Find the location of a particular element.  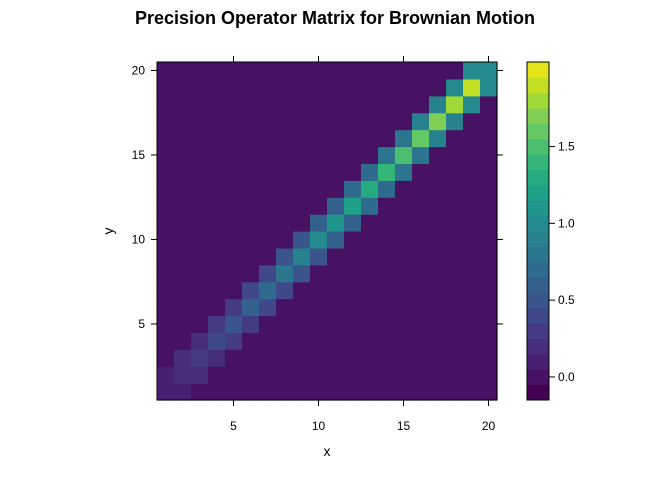

y-axis-label: y is located at coordinates (108, 231).